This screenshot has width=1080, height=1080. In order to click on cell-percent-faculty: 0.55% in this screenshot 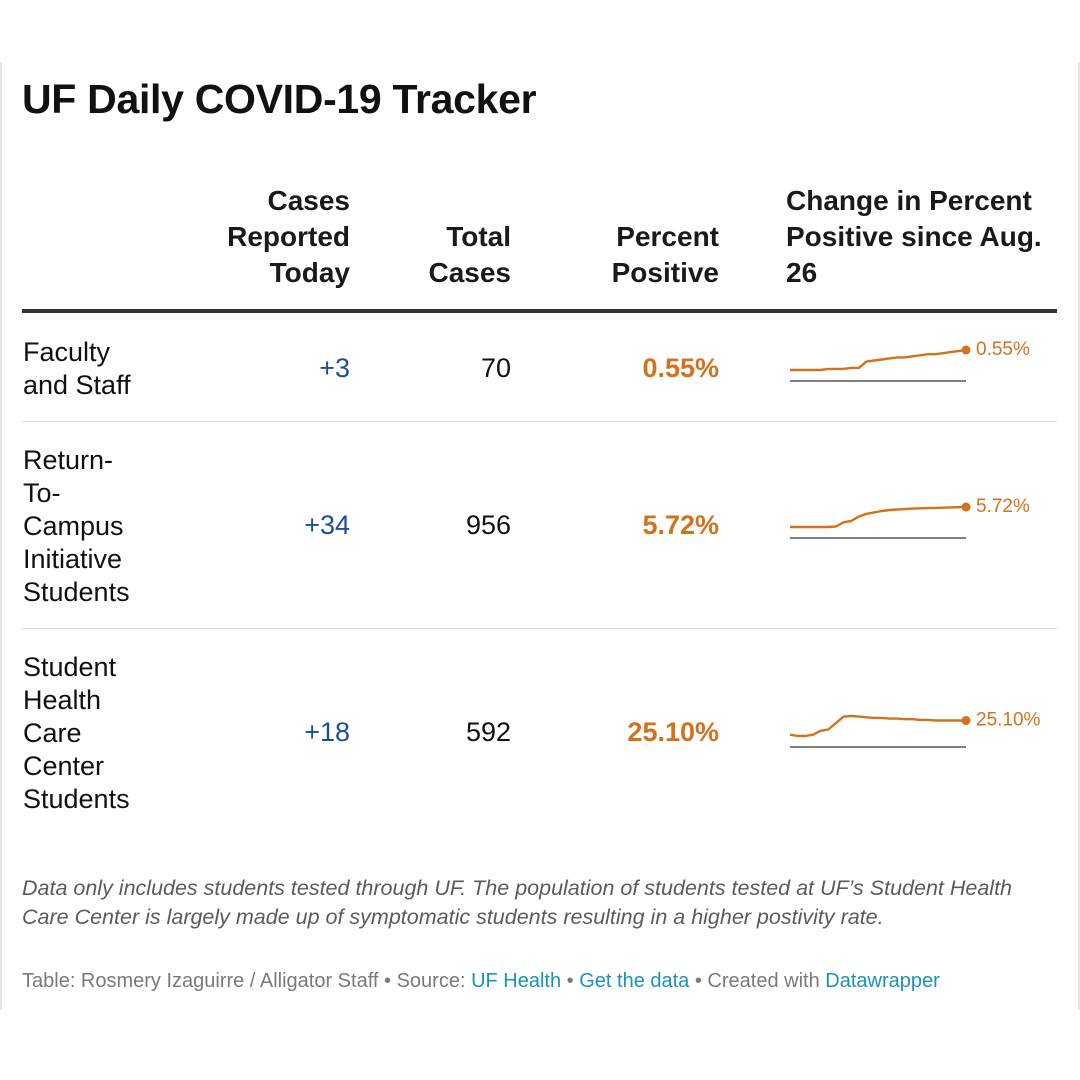, I will do `click(680, 368)`.